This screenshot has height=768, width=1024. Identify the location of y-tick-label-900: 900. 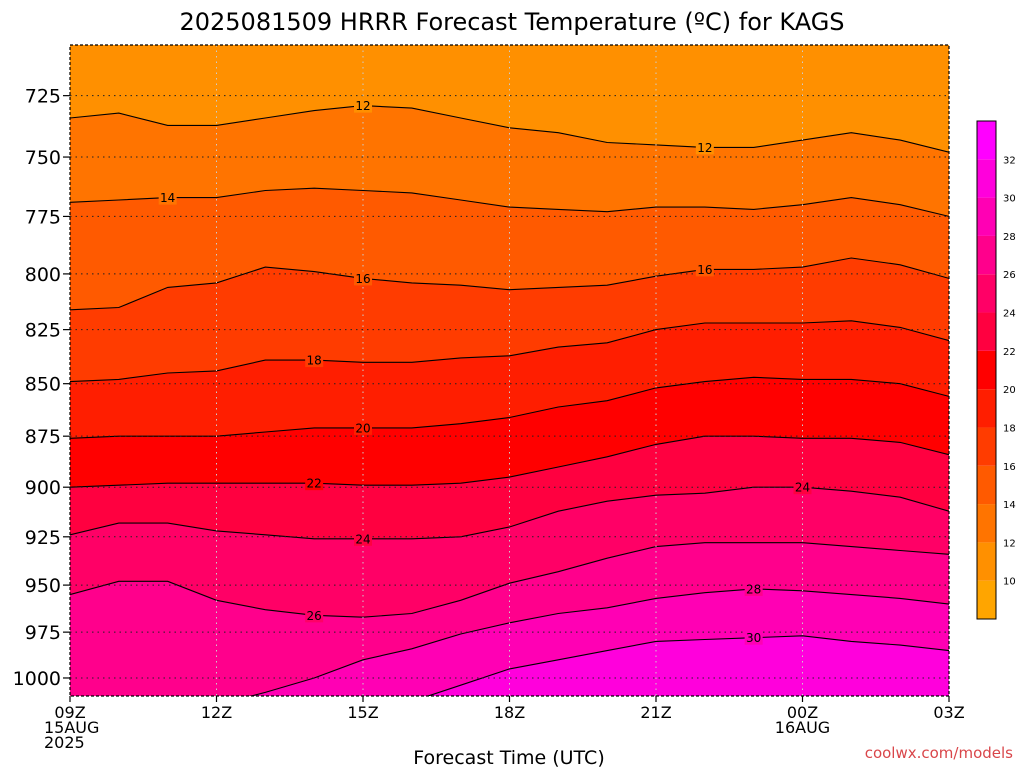
(43, 488).